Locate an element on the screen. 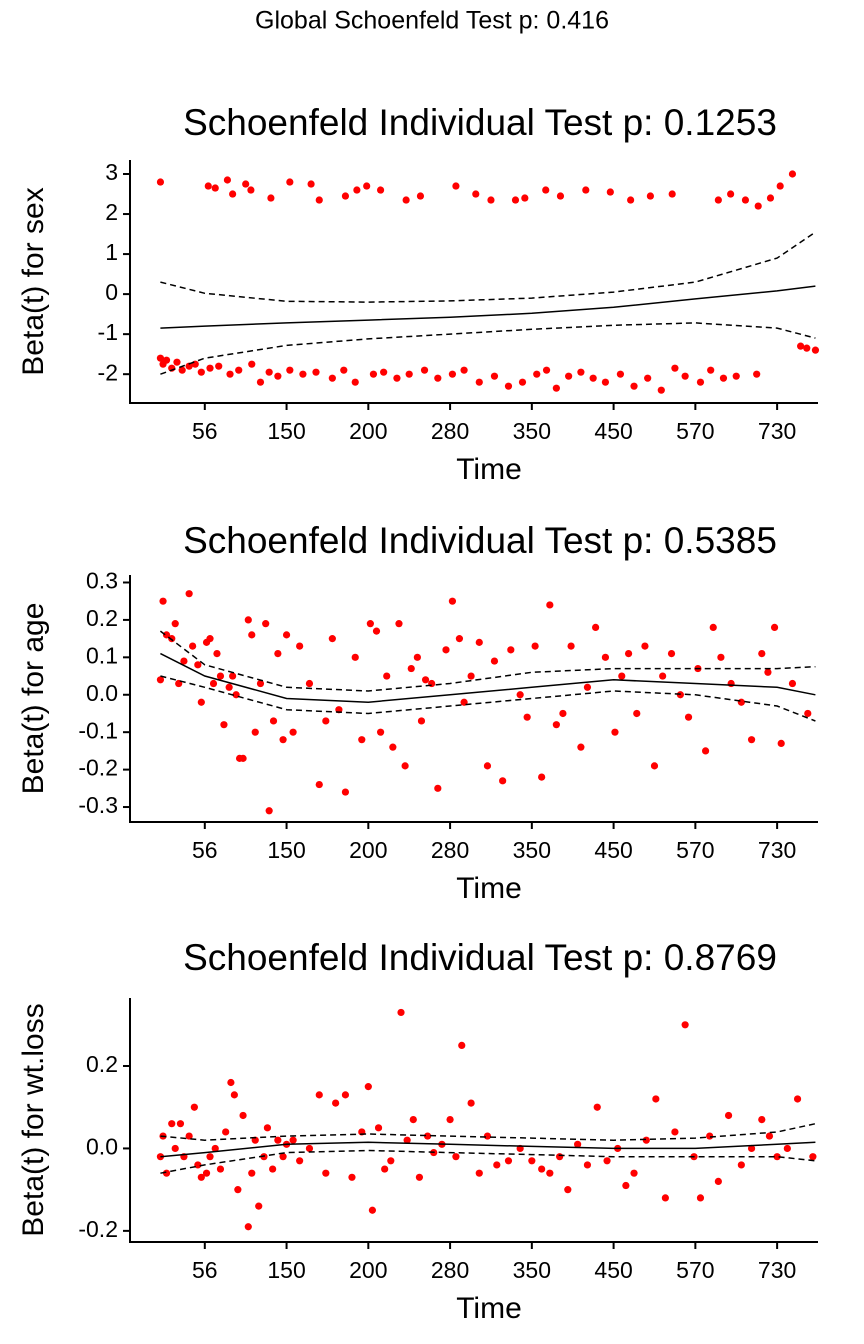 The image size is (864, 1344). y-tick-label: 0.2 is located at coordinates (102, 618).